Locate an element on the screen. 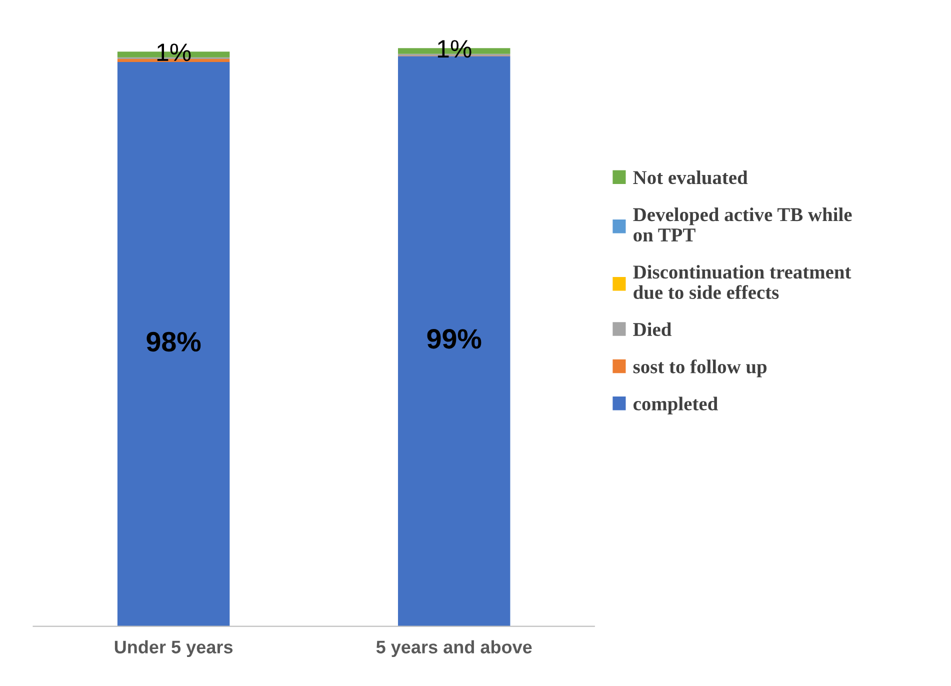 The height and width of the screenshot is (686, 951). legend-label: Died is located at coordinates (652, 329).